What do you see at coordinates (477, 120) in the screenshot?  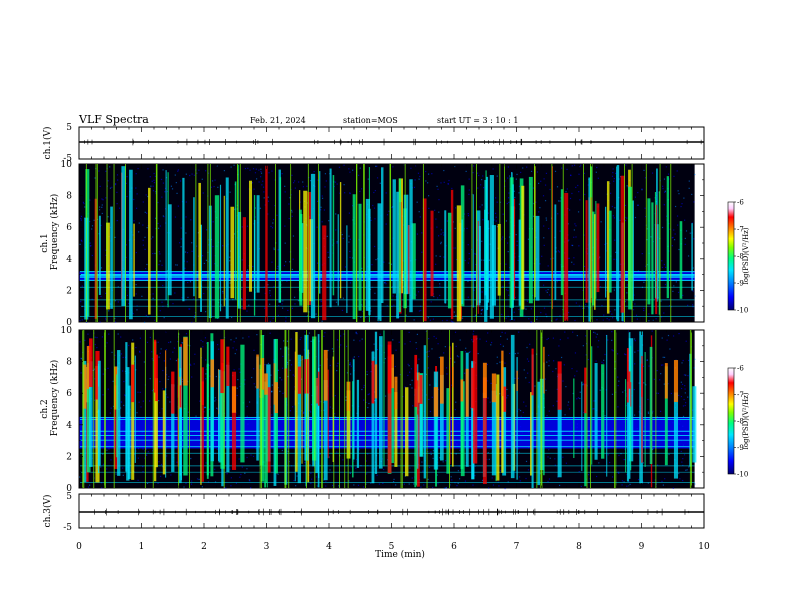 I see `start-ut-label: start UT = 3 : 10 : 1` at bounding box center [477, 120].